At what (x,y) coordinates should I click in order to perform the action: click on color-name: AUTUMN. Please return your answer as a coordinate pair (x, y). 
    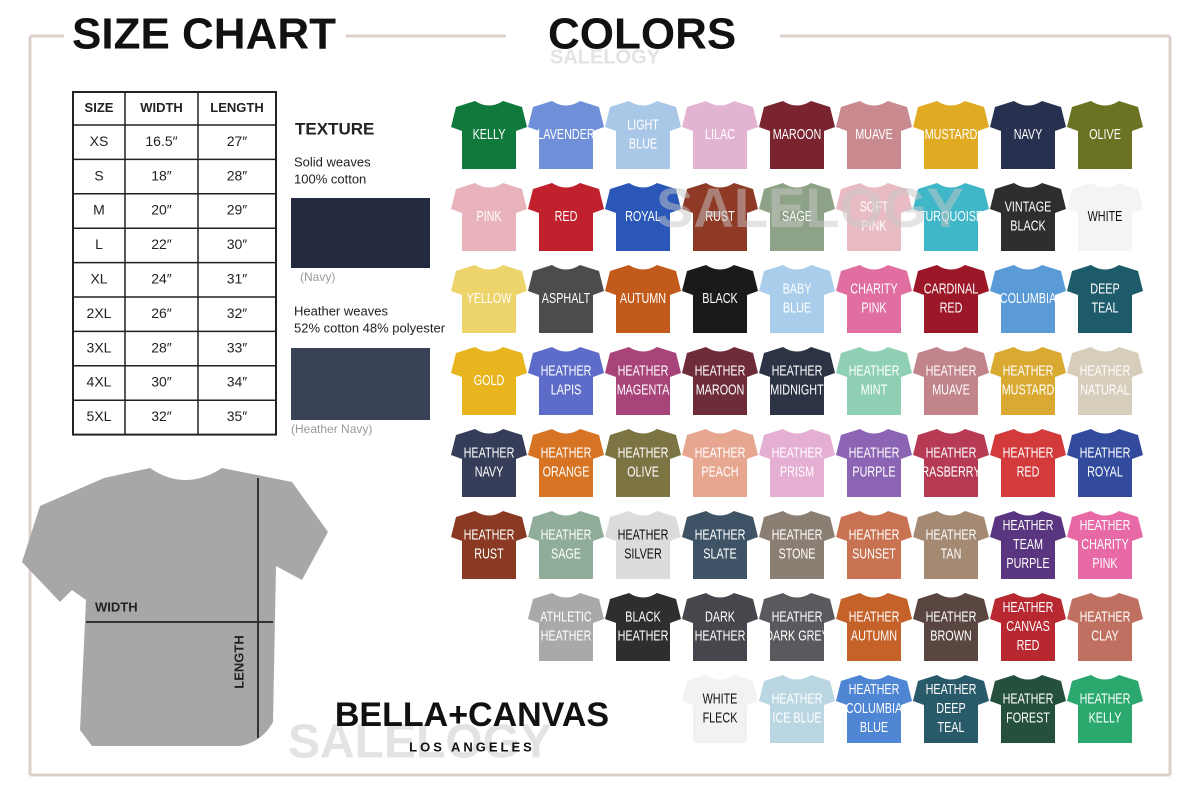
    Looking at the image, I should click on (874, 635).